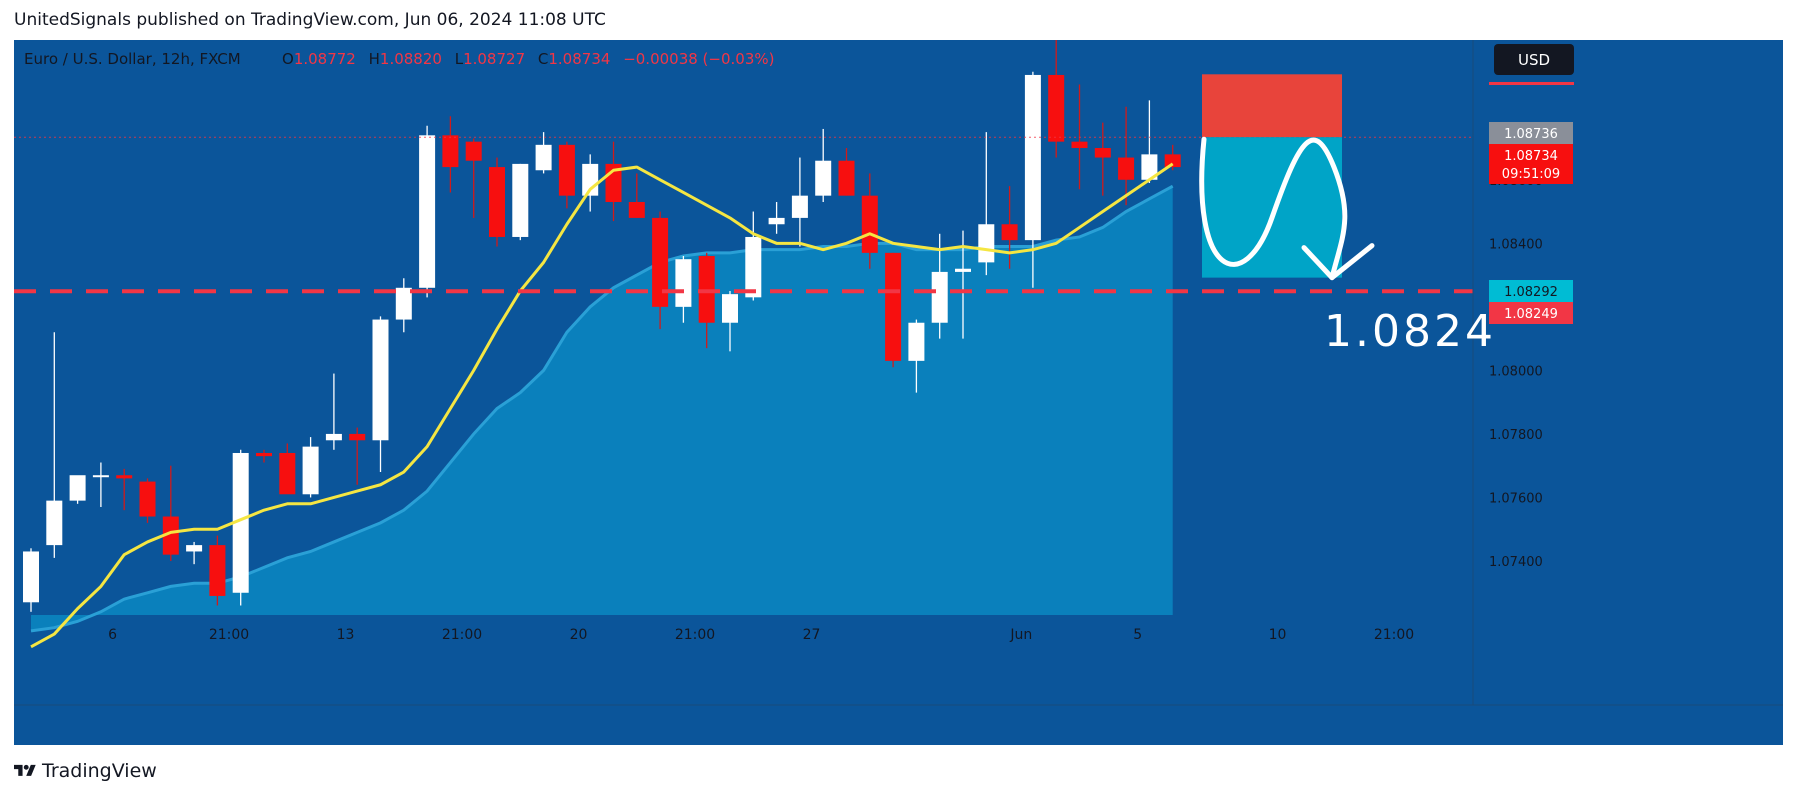  What do you see at coordinates (1338, 262) in the screenshot?
I see `arrow-head-icon` at bounding box center [1338, 262].